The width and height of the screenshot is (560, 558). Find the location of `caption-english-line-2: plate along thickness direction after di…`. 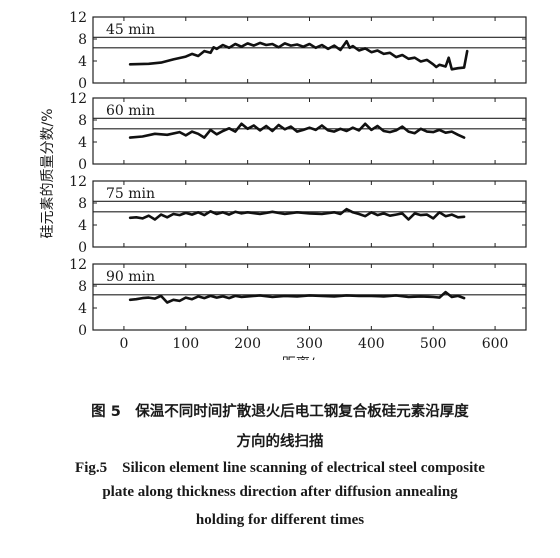

caption-english-line-2: plate along thickness direction after di… is located at coordinates (280, 492).